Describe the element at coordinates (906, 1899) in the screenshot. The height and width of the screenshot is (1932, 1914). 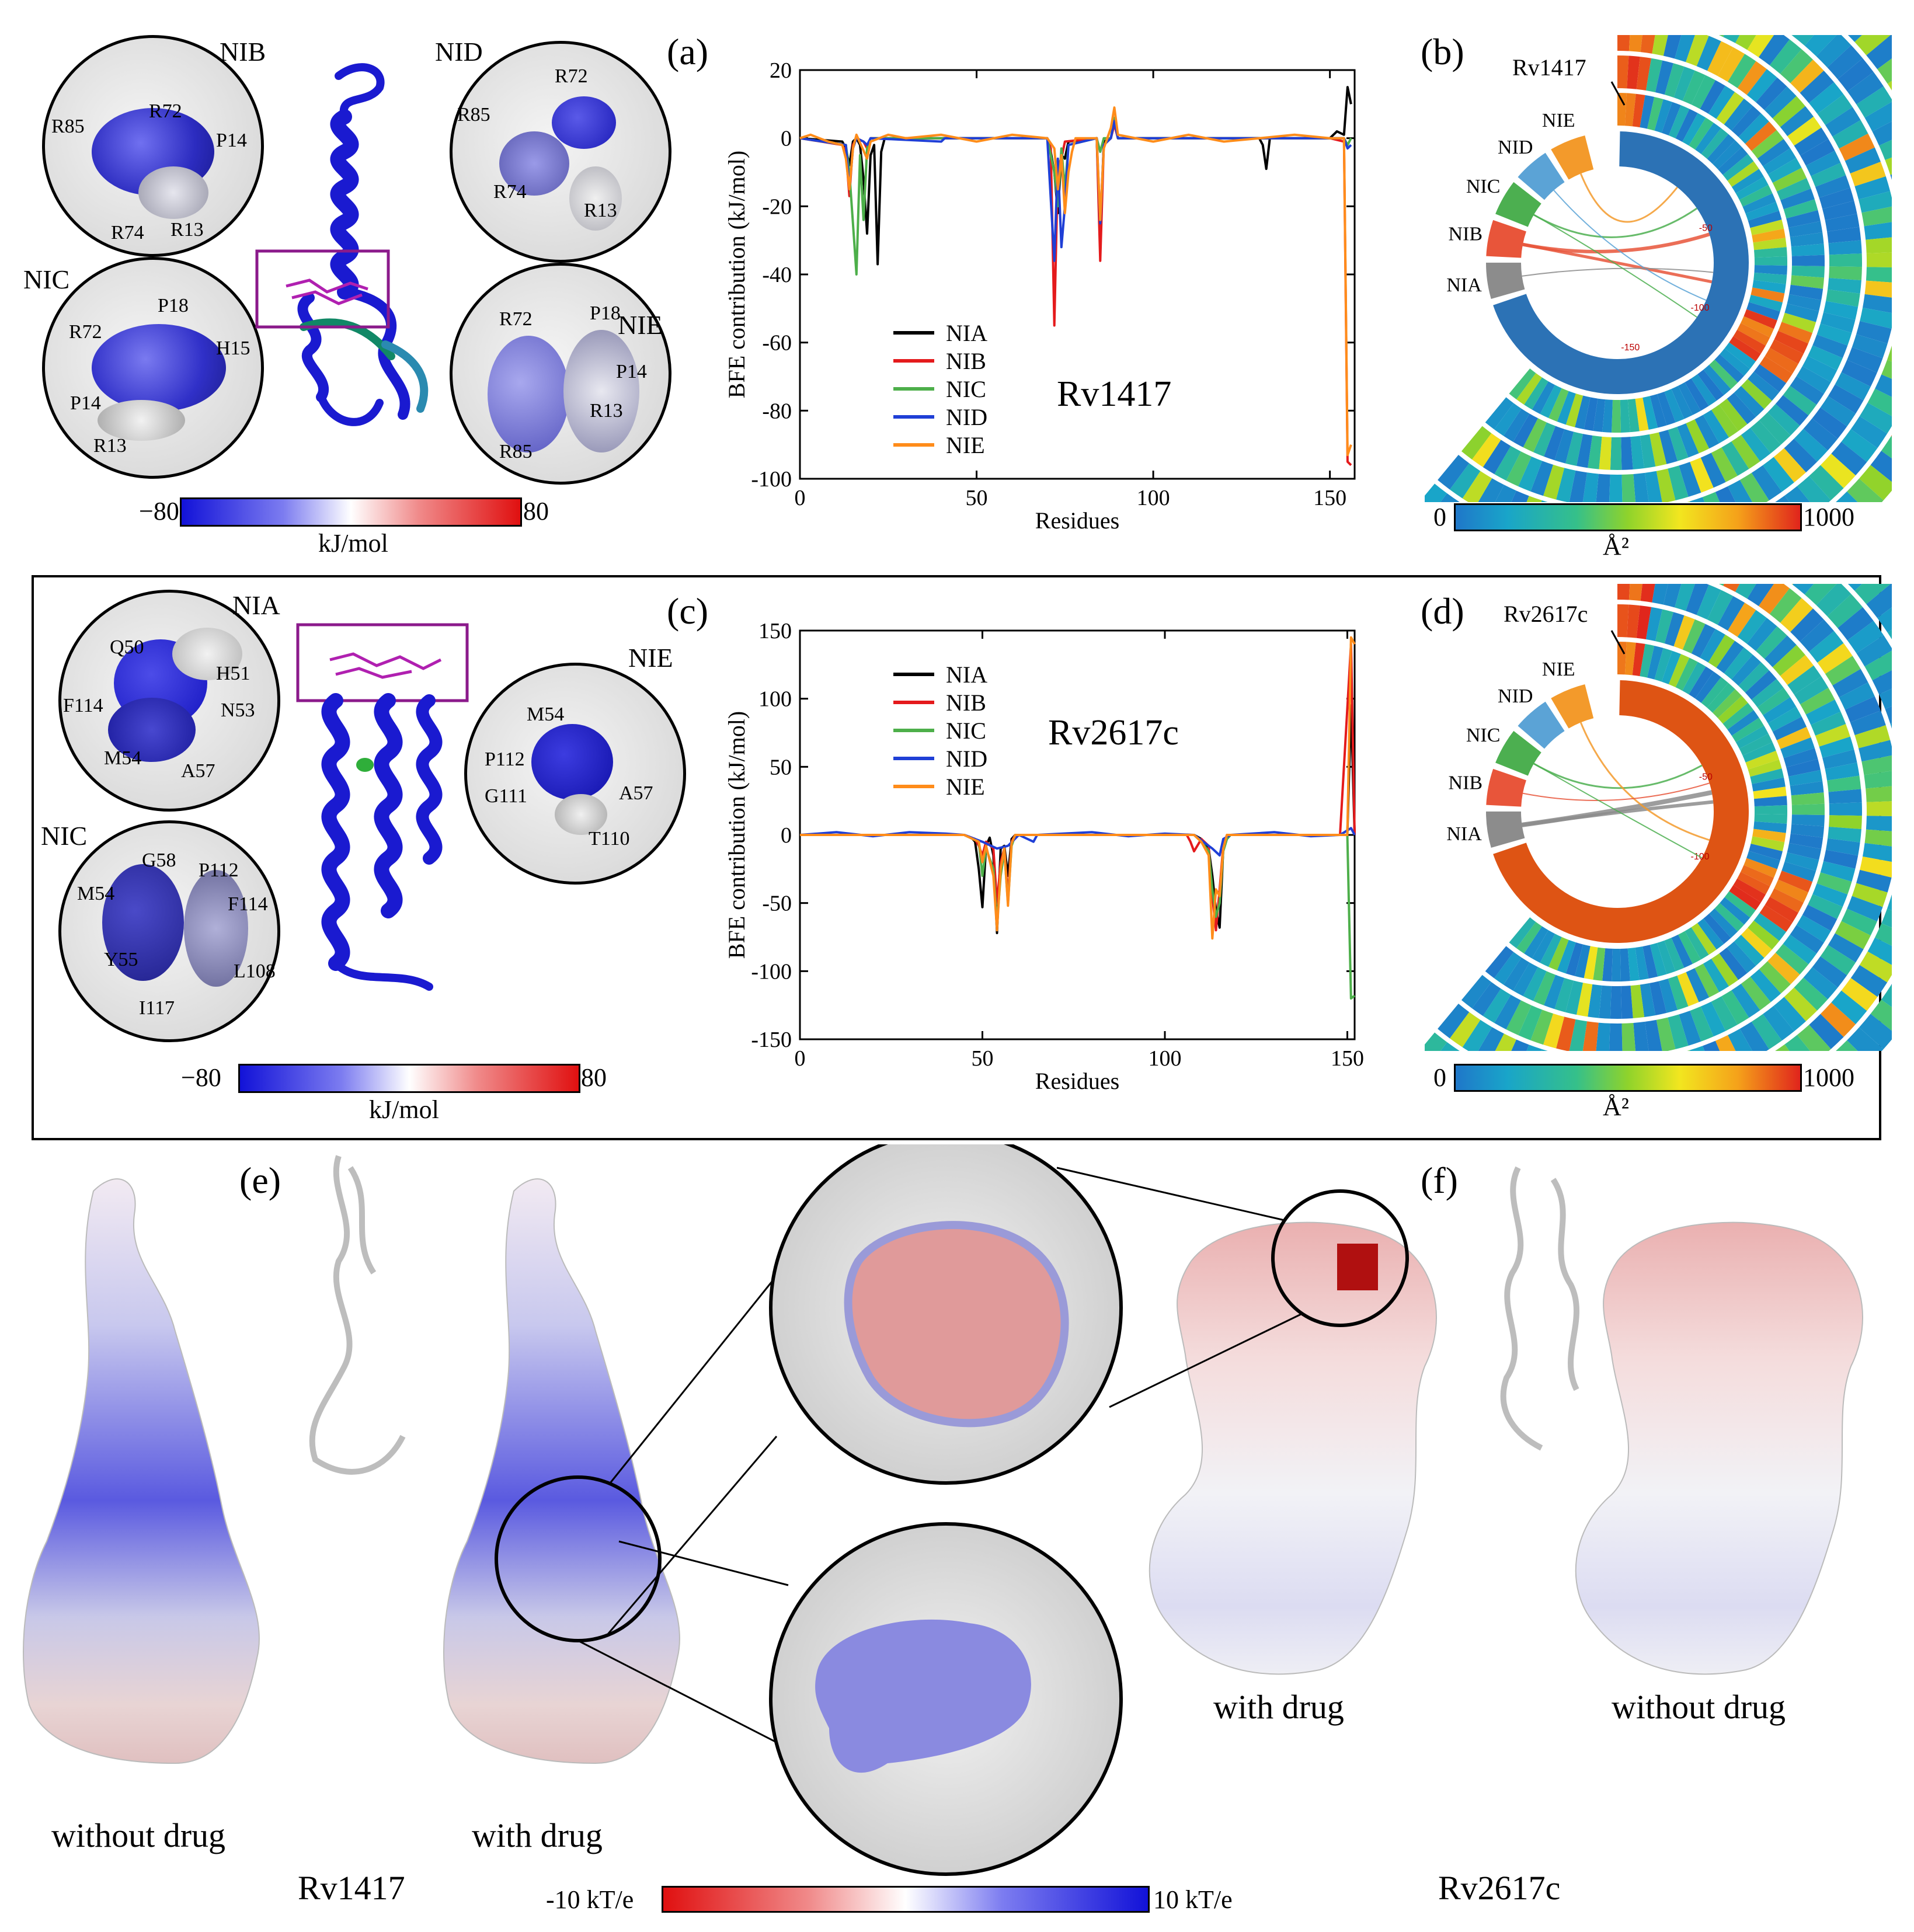
I see `esp-colorbar` at that location.